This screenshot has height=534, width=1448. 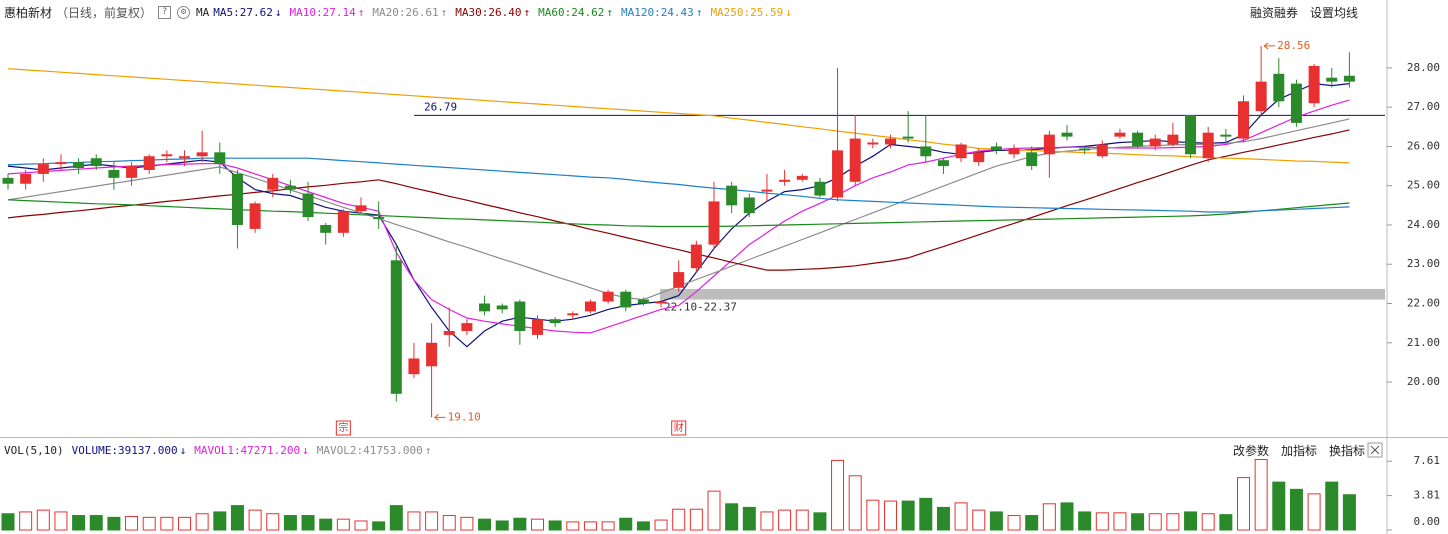 I want to click on high-arrow, so click(x=1269, y=46).